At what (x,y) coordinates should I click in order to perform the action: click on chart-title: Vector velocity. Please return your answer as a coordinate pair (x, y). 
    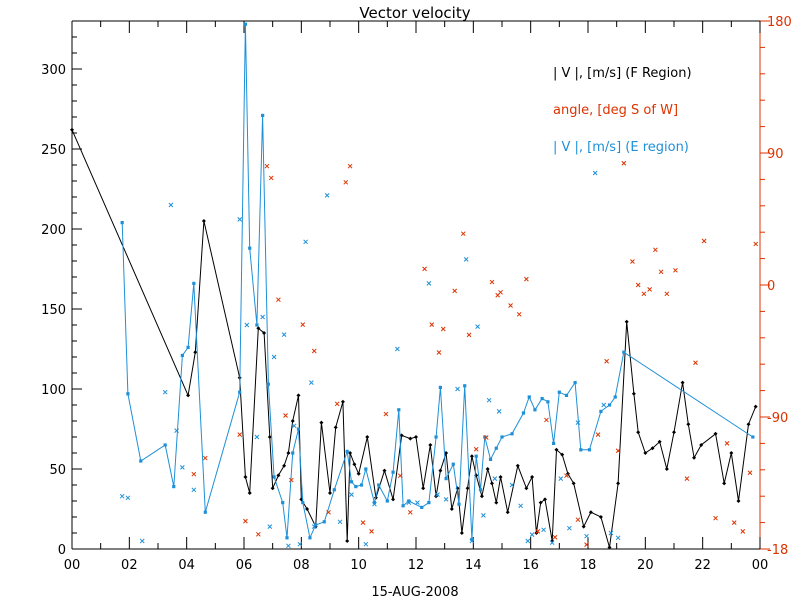
    Looking at the image, I should click on (414, 13).